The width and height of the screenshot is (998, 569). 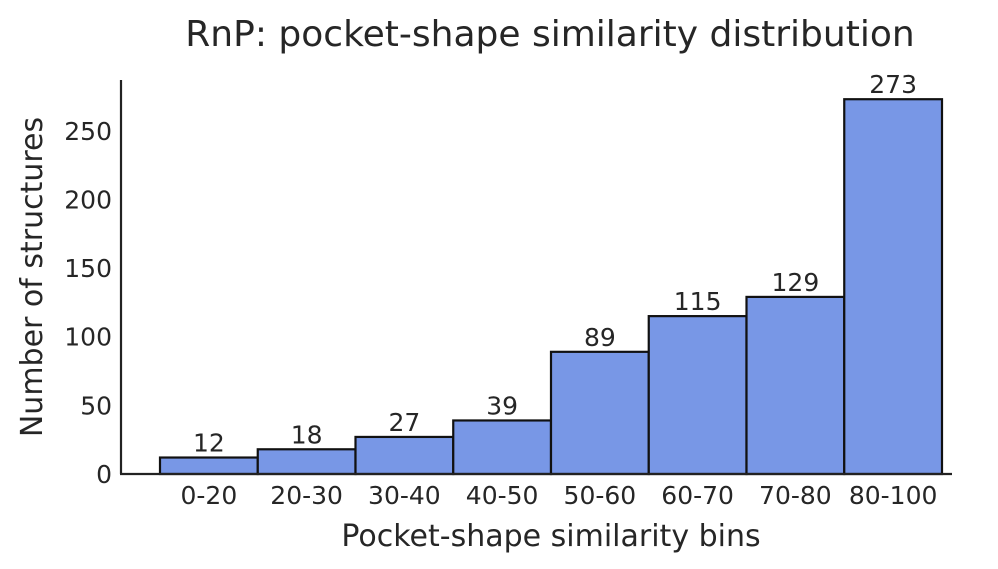 I want to click on y-tick-label-100: 100, so click(x=88, y=337).